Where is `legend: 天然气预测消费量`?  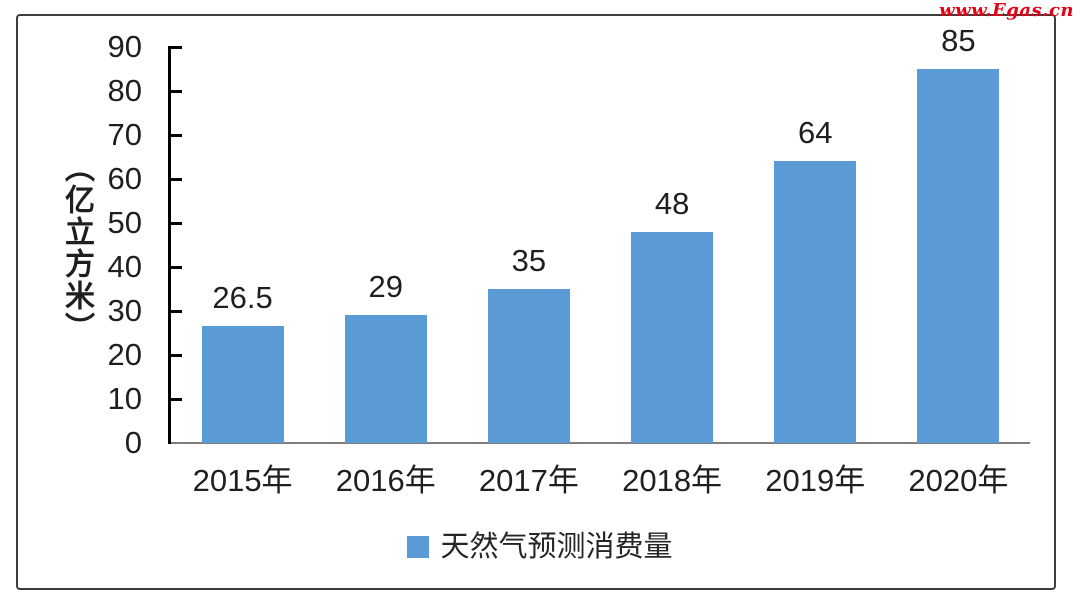 legend: 天然气预测消费量 is located at coordinates (540, 547).